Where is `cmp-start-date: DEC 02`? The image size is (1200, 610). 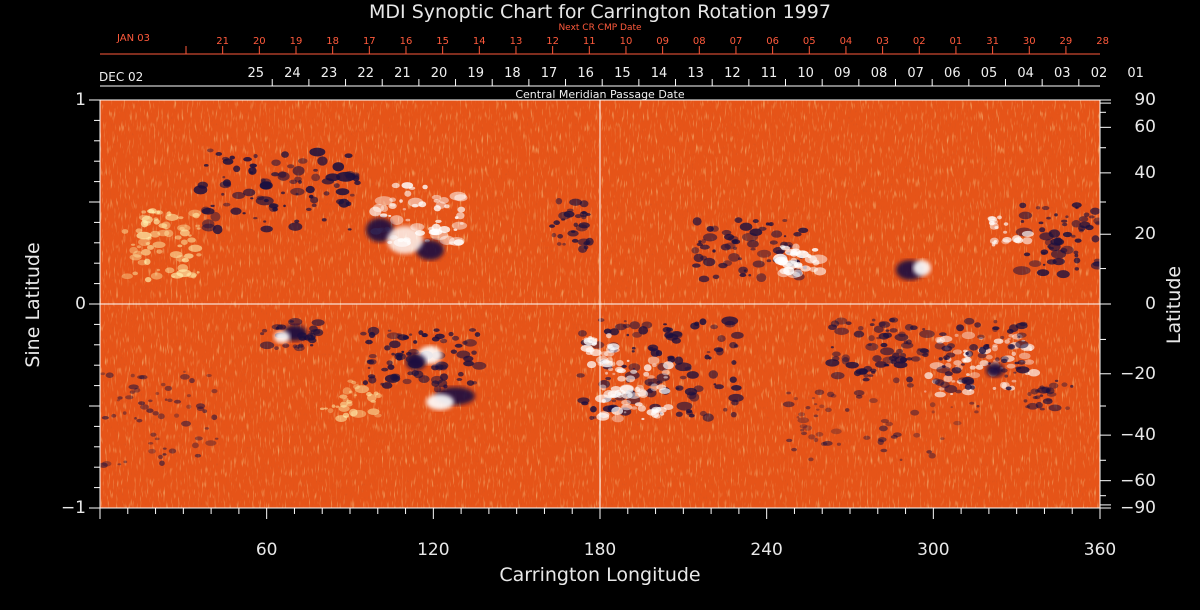 cmp-start-date: DEC 02 is located at coordinates (121, 77).